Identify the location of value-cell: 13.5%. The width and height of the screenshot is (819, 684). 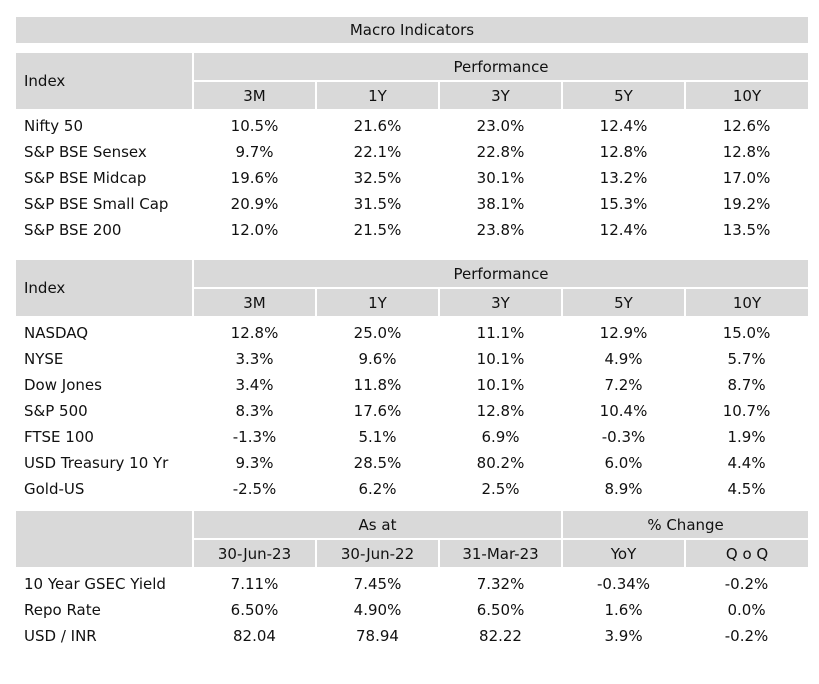
(746, 230).